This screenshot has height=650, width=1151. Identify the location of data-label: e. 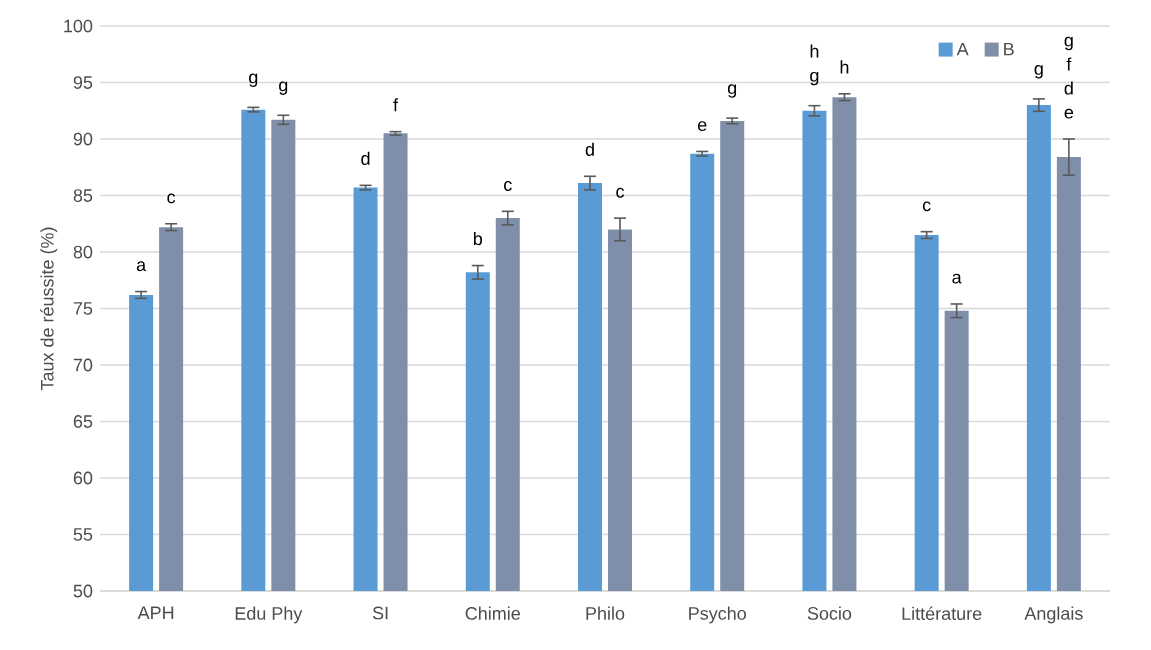
(702, 126).